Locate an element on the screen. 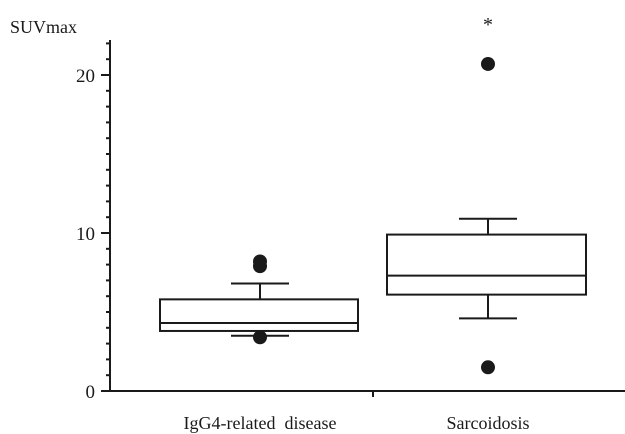  x-tick-label: Sarcoidosis is located at coordinates (488, 423).